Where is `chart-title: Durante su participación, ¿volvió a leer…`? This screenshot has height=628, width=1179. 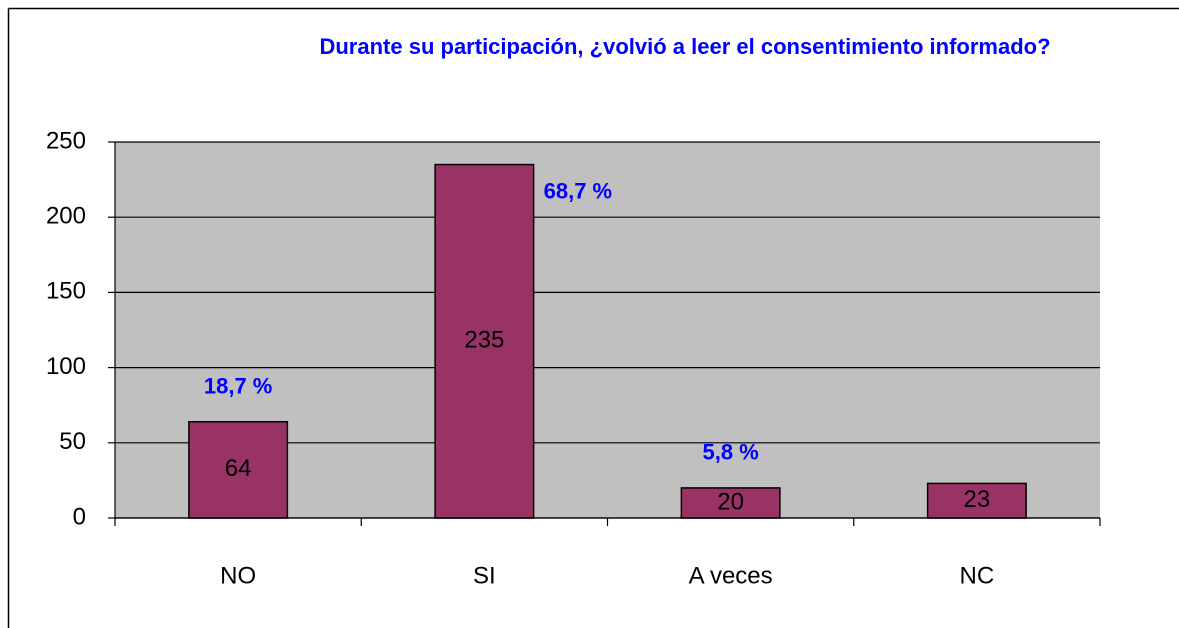 chart-title: Durante su participación, ¿volvió a leer… is located at coordinates (684, 46).